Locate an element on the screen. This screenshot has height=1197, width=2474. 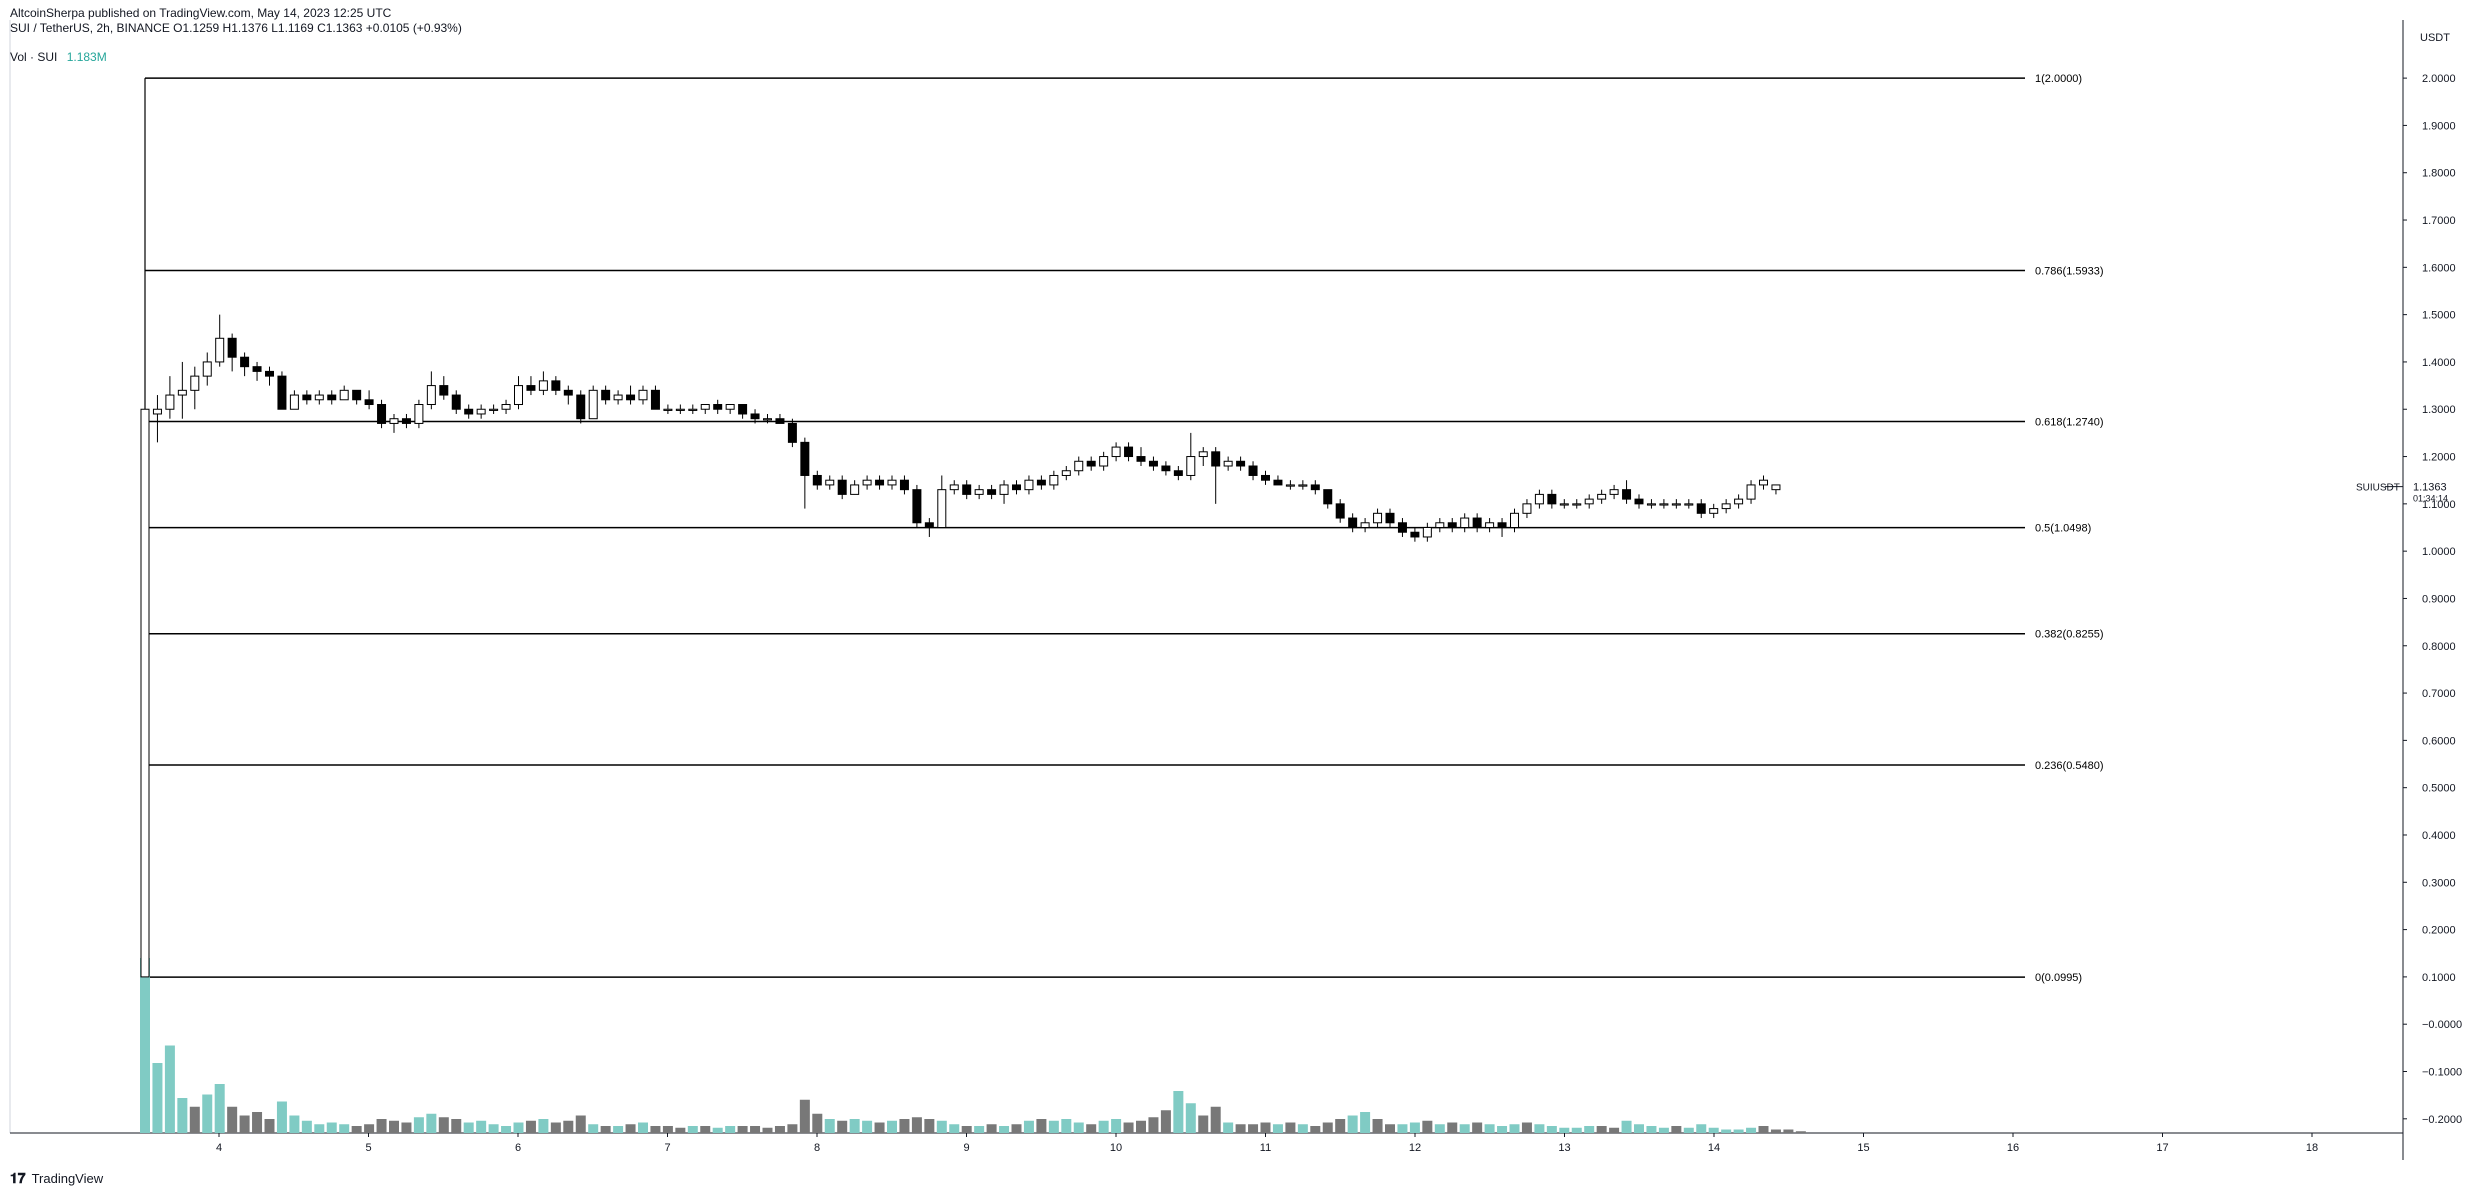
price-tick-label: 1.6000 is located at coordinates (2439, 268).